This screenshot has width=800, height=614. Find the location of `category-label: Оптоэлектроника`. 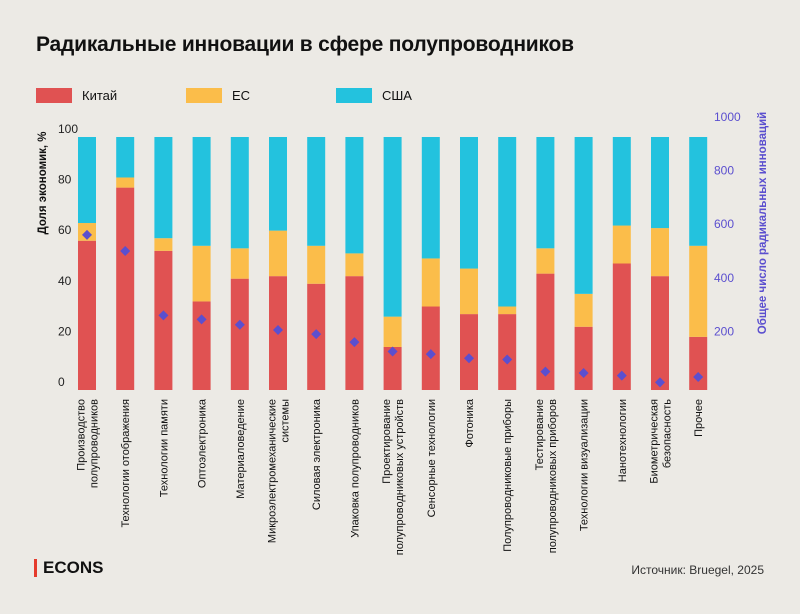

category-label: Оптоэлектроника is located at coordinates (203, 443).